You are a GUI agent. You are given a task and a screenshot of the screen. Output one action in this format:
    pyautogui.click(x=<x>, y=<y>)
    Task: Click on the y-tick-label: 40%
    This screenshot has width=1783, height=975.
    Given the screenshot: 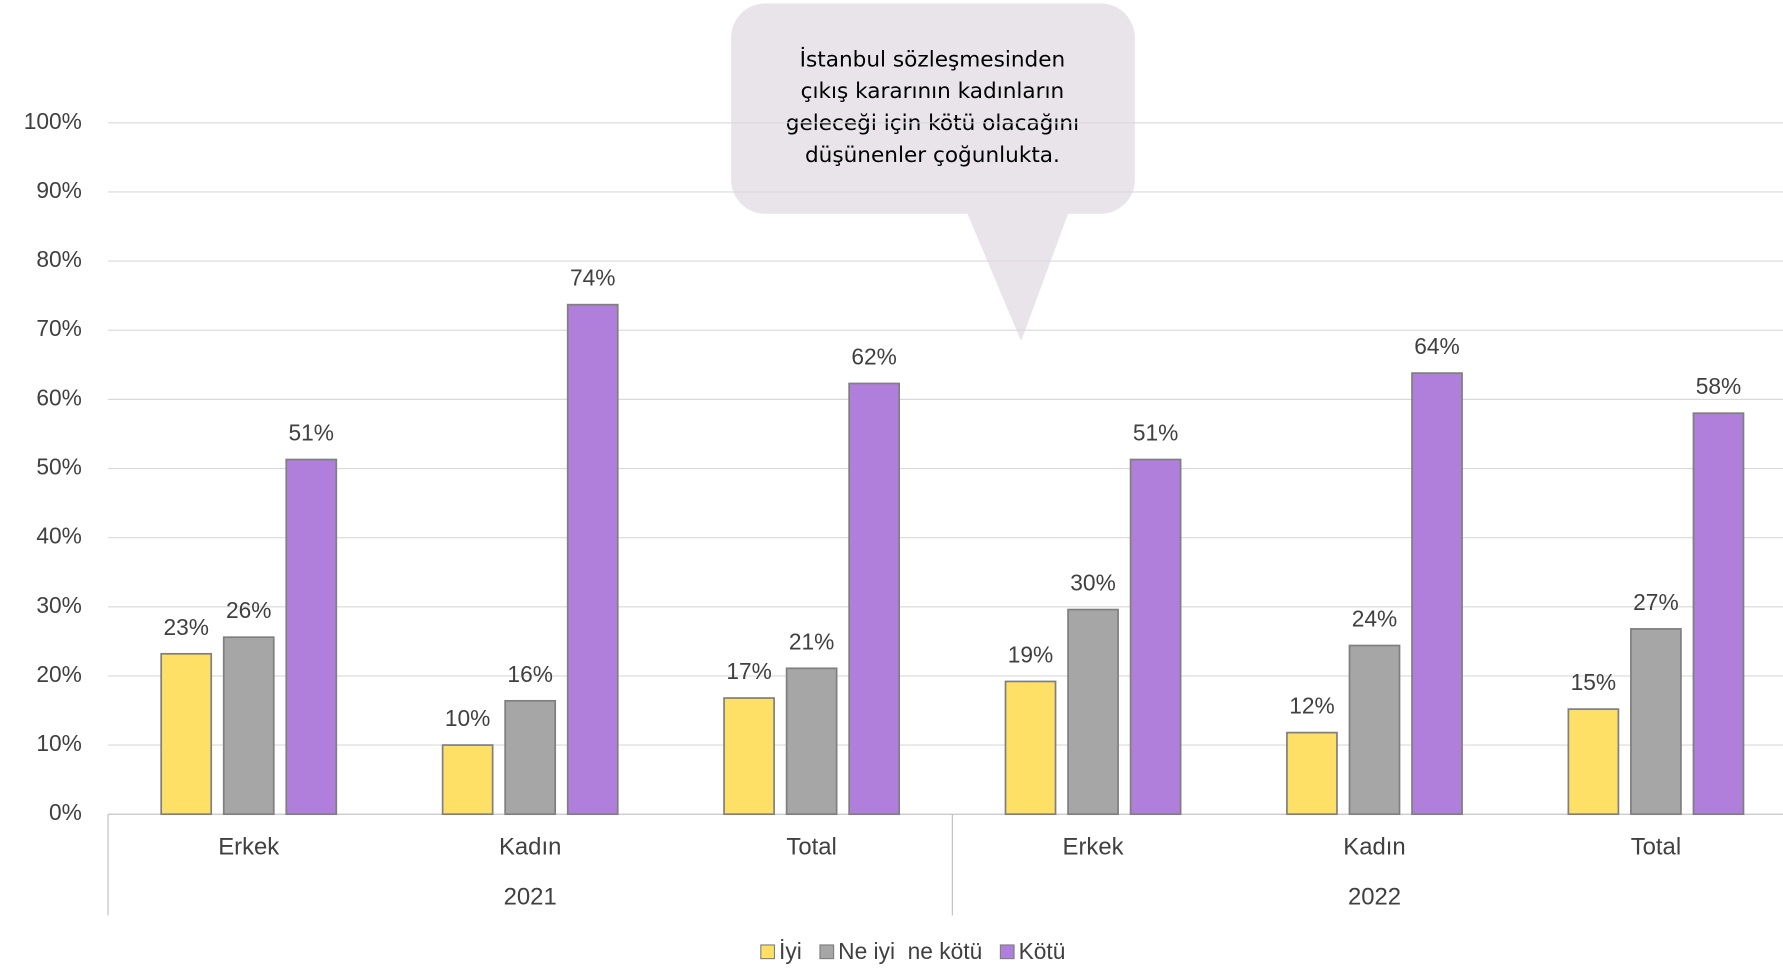 What is the action you would take?
    pyautogui.click(x=59, y=536)
    